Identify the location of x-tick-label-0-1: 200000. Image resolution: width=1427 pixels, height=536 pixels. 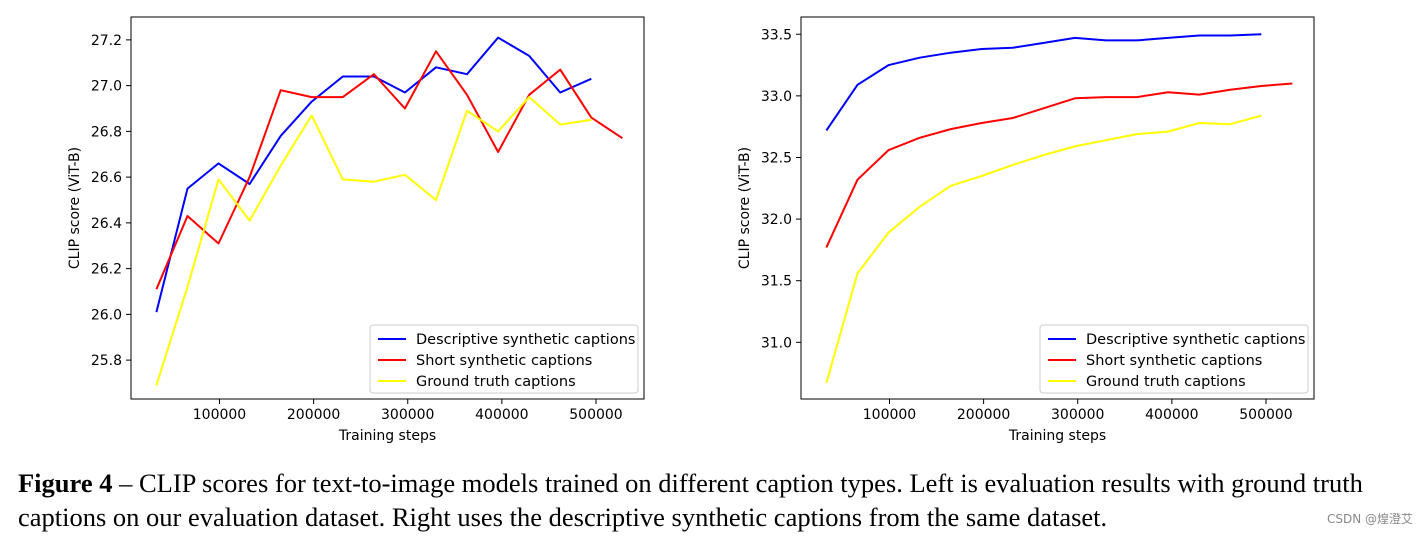
(313, 415).